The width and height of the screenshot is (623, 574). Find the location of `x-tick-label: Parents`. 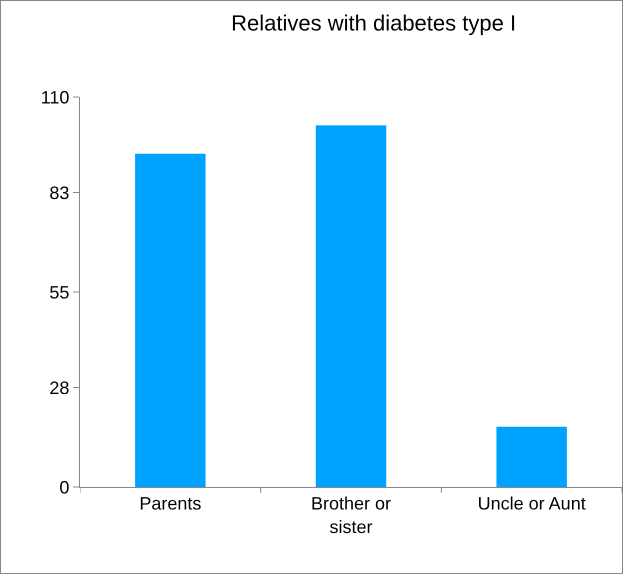

x-tick-label: Parents is located at coordinates (170, 504).